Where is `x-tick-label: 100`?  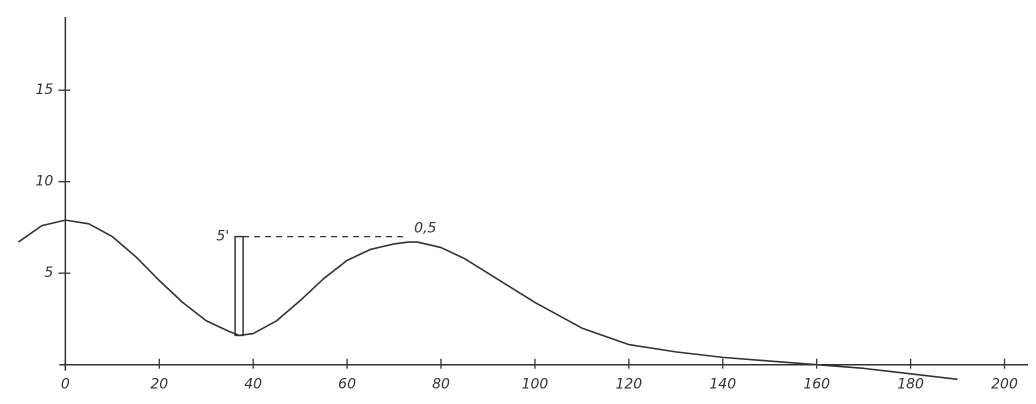 x-tick-label: 100 is located at coordinates (535, 385).